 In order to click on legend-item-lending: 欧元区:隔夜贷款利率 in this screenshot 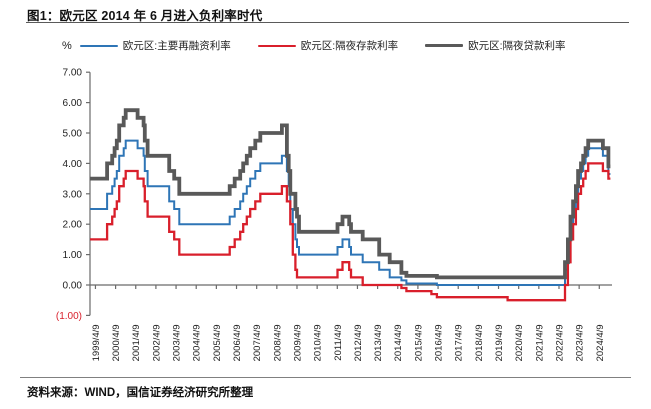, I will do `click(495, 45)`.